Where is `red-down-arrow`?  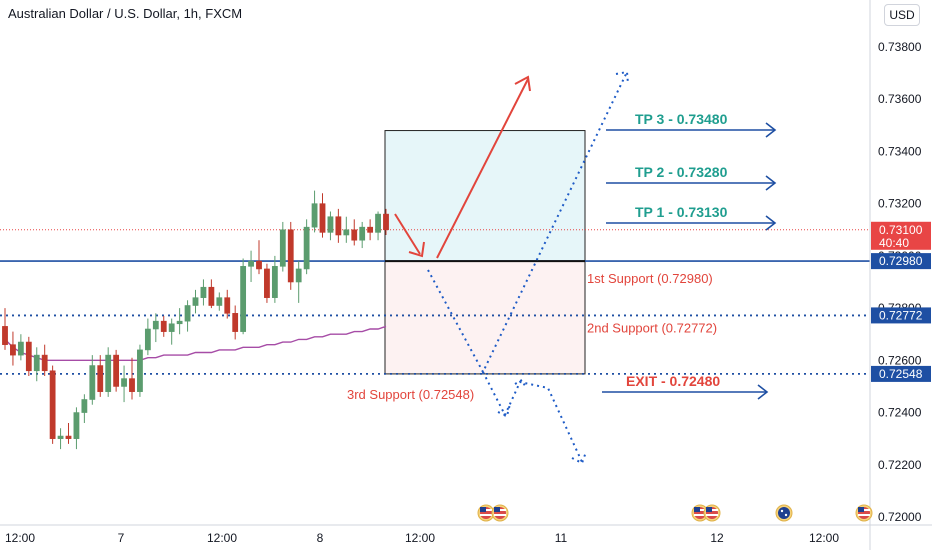 red-down-arrow is located at coordinates (407, 234).